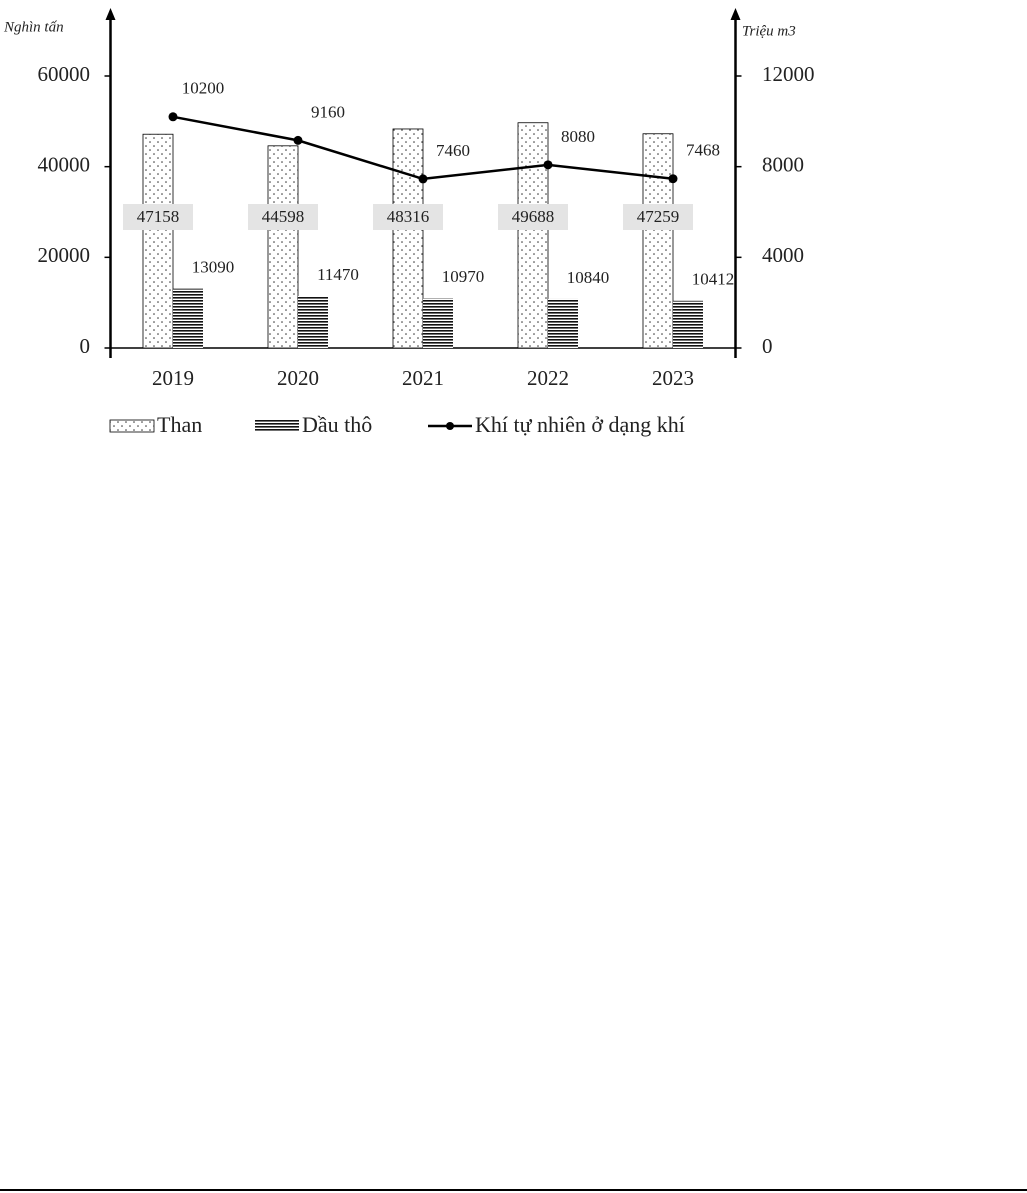  I want to click on y-axis-title: Nghìn tấn, so click(33, 27).